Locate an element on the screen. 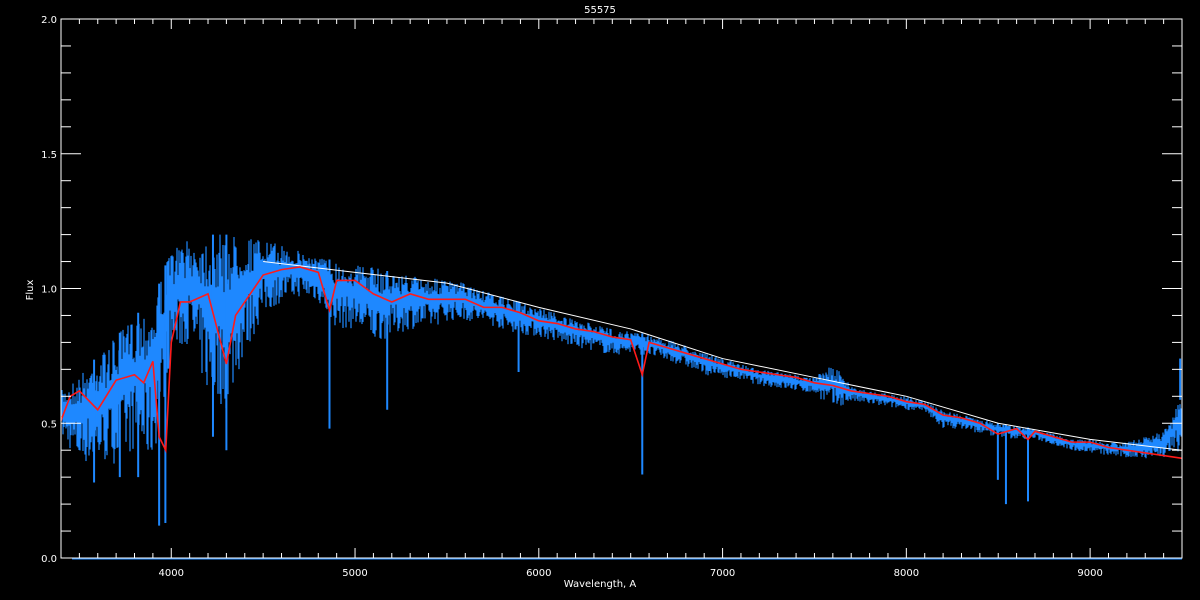 The width and height of the screenshot is (1200, 600). y-tick-label: 0.0 is located at coordinates (49, 559).